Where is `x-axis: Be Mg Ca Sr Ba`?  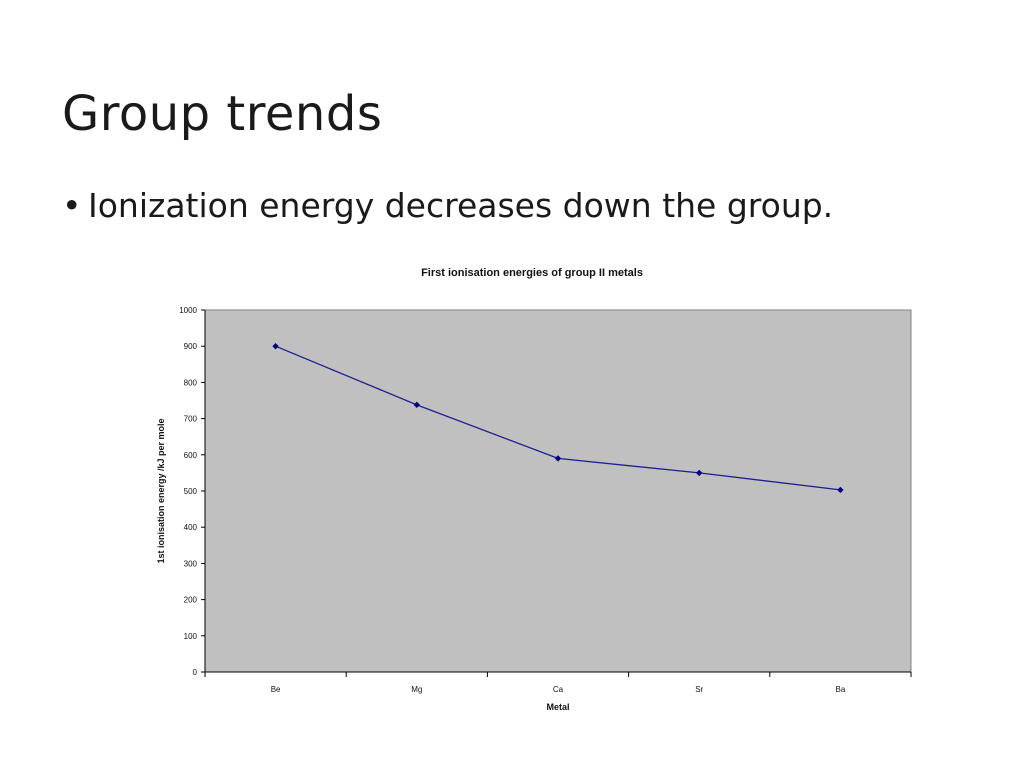
x-axis: Be Mg Ca Sr Ba is located at coordinates (558, 682).